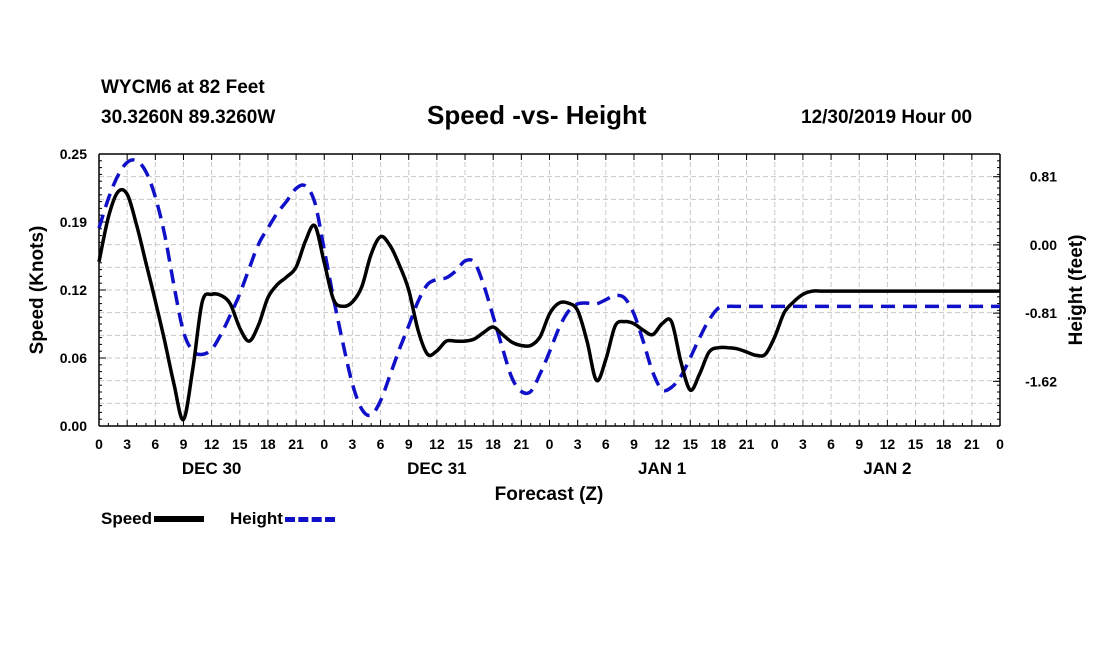 This screenshot has height=650, width=1100. I want to click on station-label: WYCM6 at 82 Feet, so click(183, 87).